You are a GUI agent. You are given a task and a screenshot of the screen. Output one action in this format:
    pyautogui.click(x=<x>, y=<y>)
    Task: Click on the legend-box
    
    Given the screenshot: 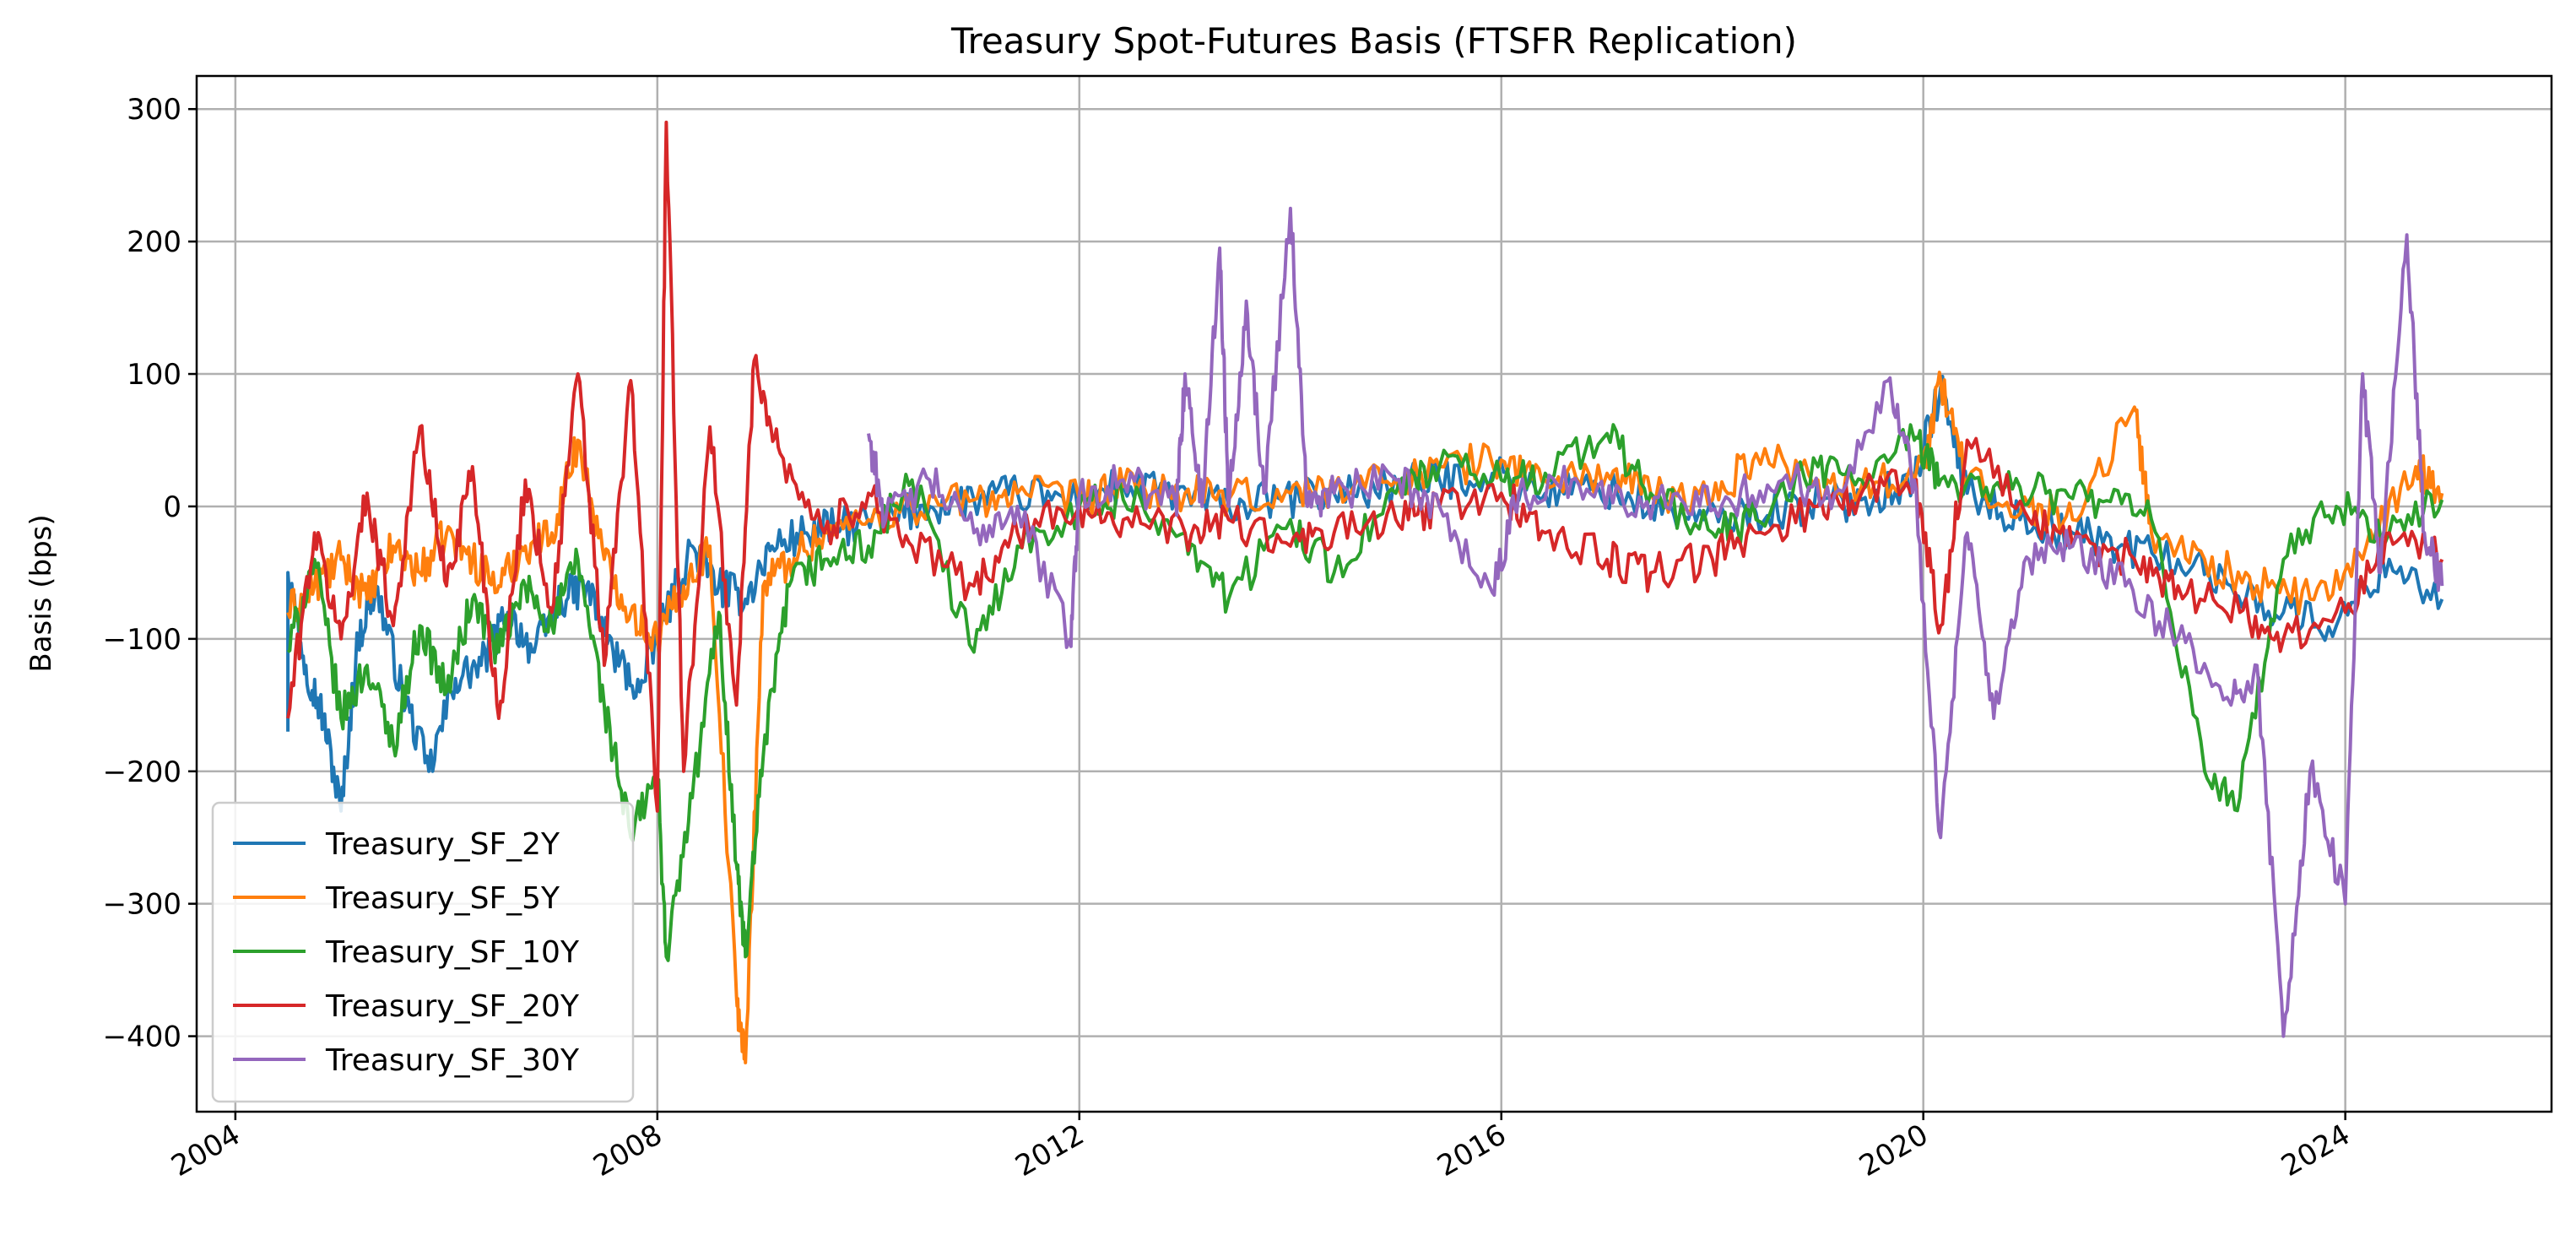 What is the action you would take?
    pyautogui.click(x=423, y=952)
    